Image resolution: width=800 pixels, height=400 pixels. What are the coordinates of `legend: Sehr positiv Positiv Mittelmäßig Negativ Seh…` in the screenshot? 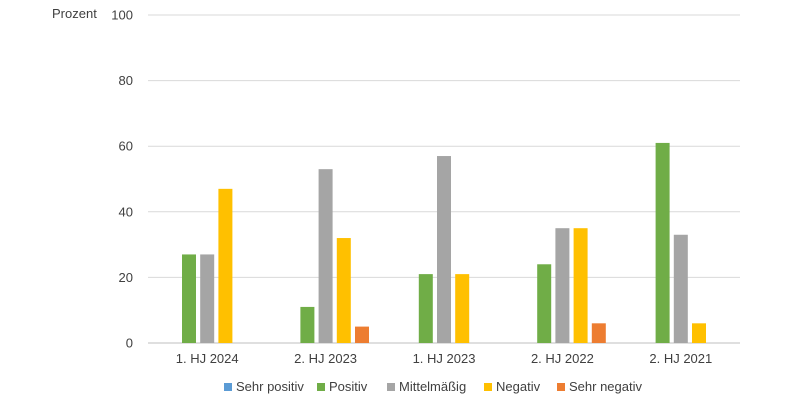 It's located at (433, 386).